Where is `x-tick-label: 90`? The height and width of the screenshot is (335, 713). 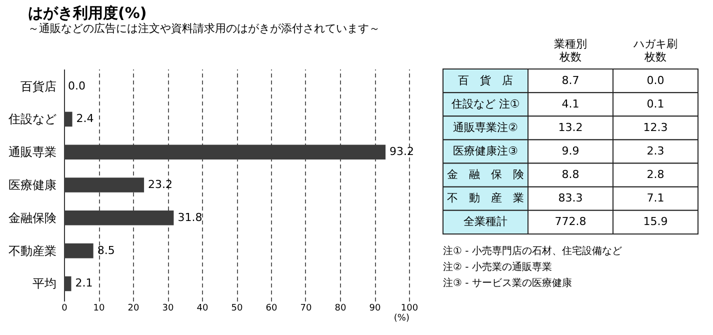
x-tick-label: 90 is located at coordinates (375, 309).